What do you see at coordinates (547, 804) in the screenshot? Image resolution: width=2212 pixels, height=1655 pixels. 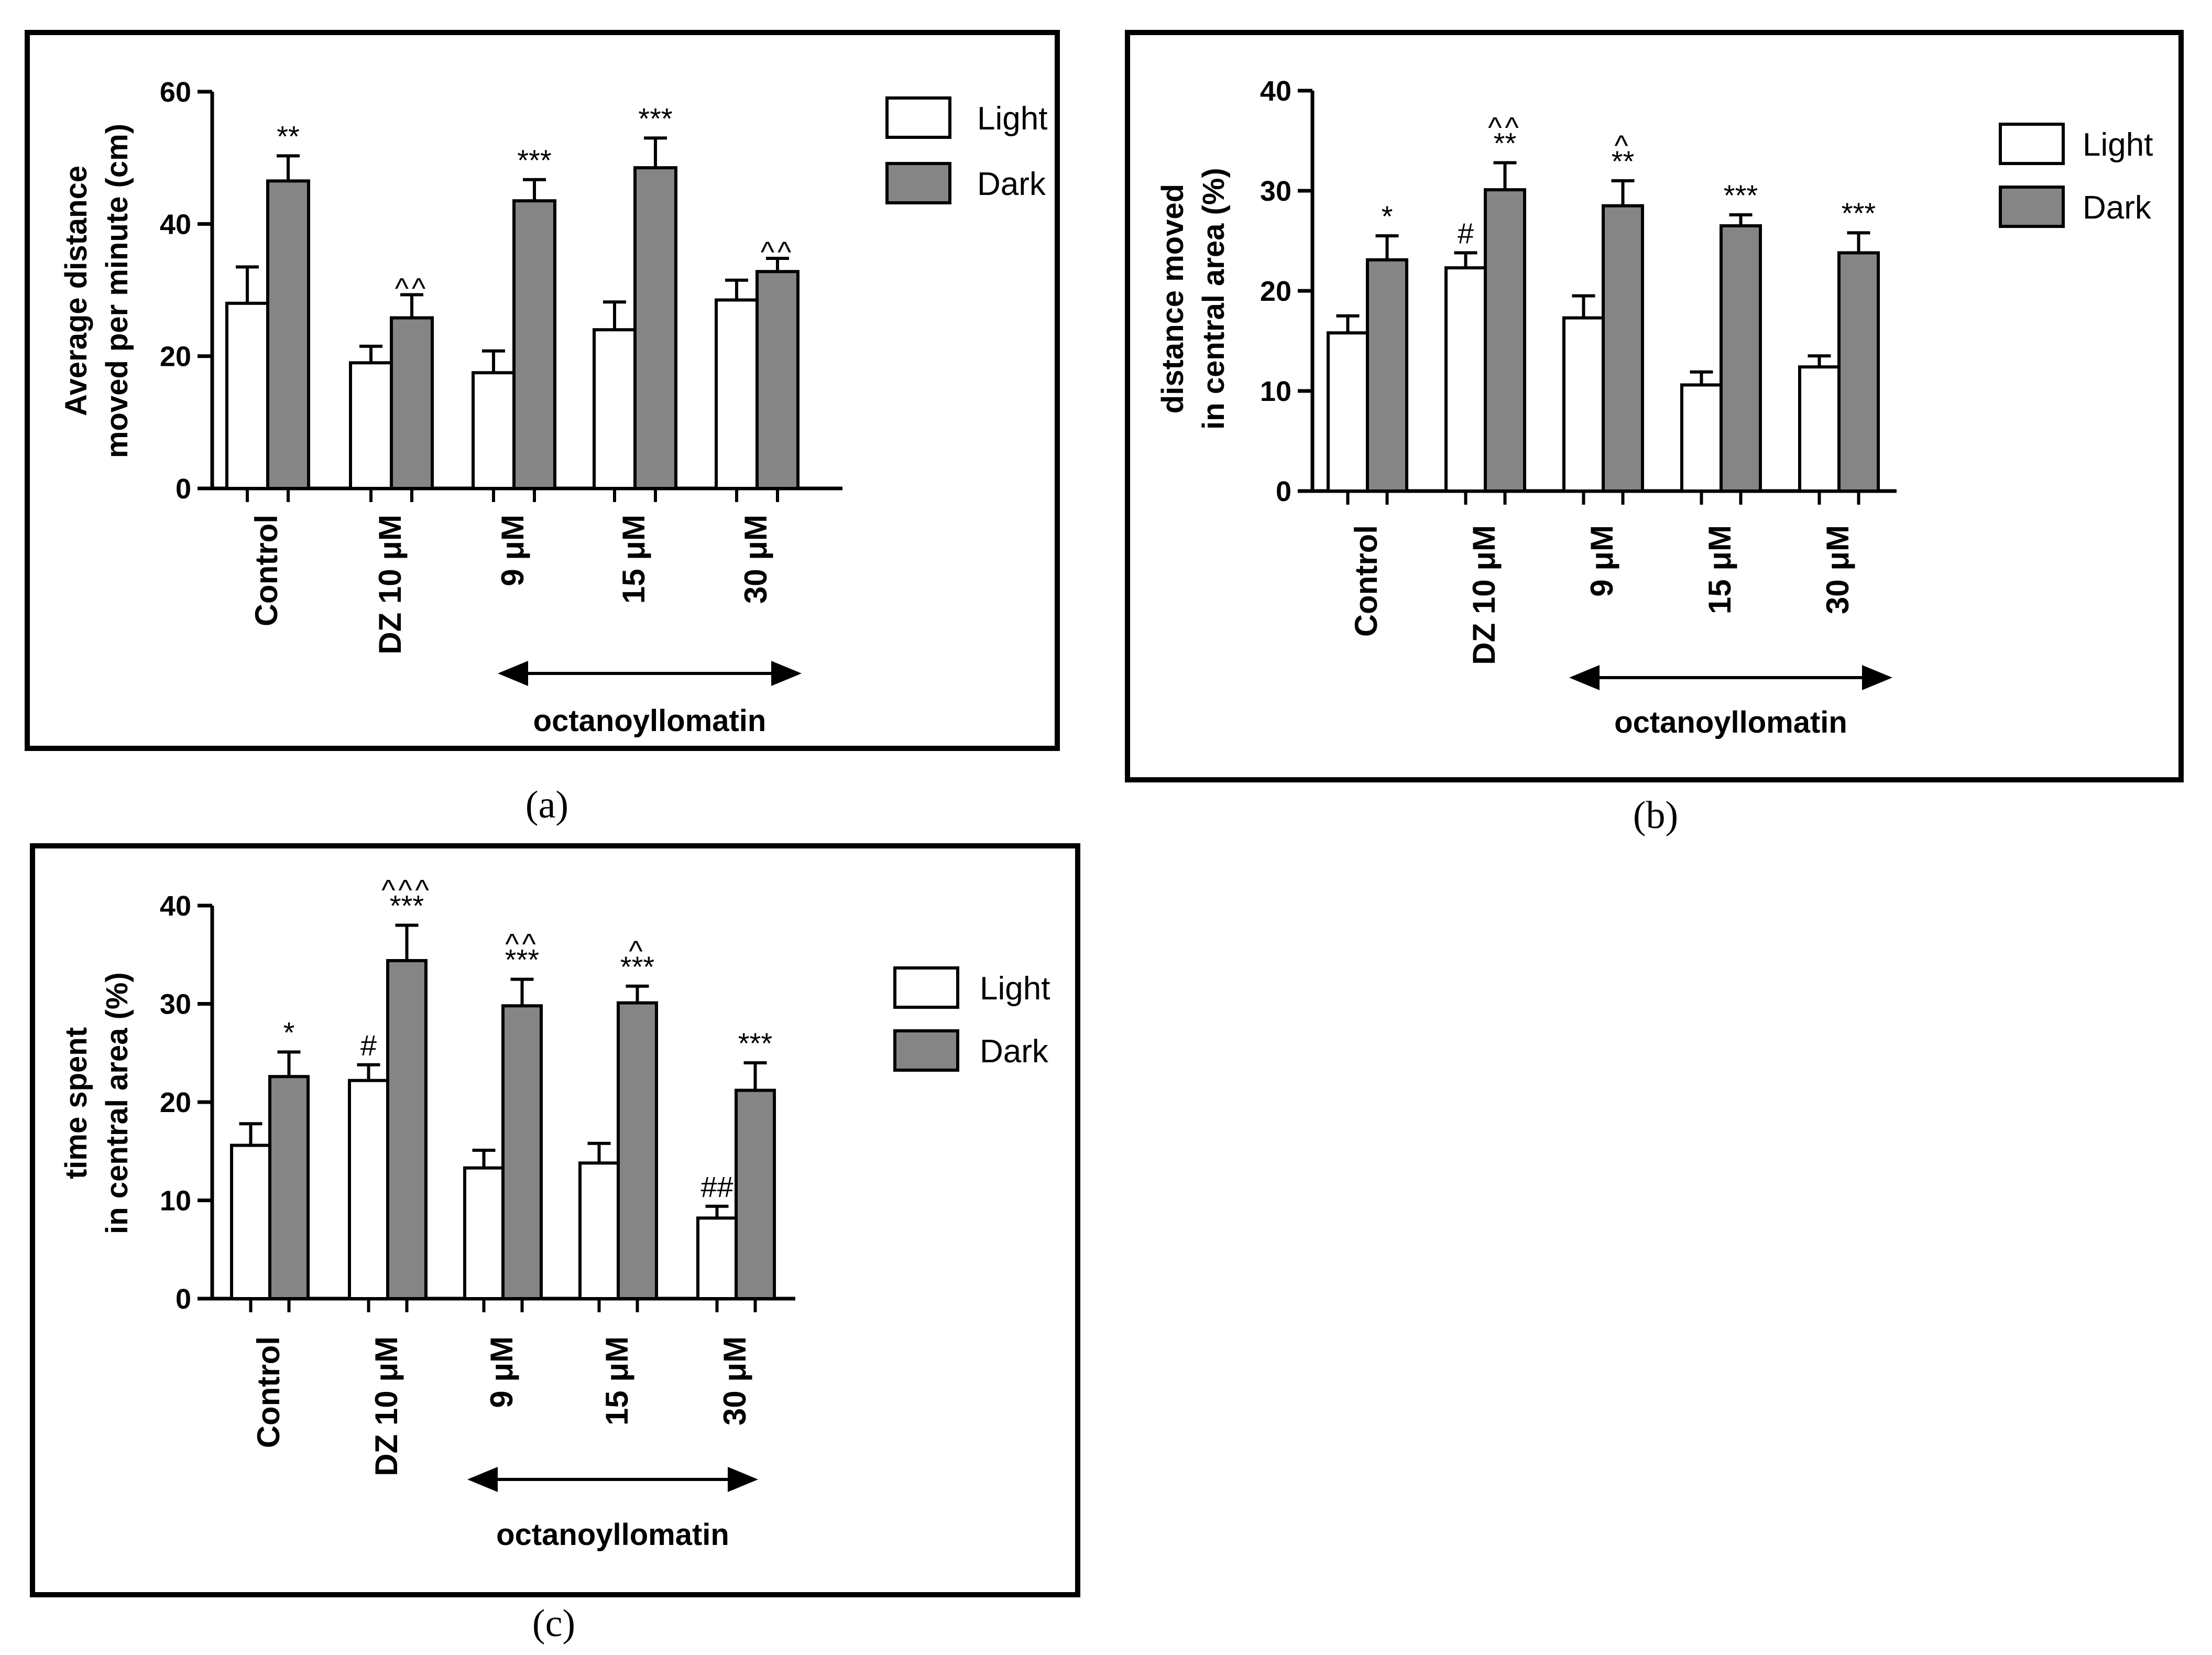 I see `panel-caption: (a)` at bounding box center [547, 804].